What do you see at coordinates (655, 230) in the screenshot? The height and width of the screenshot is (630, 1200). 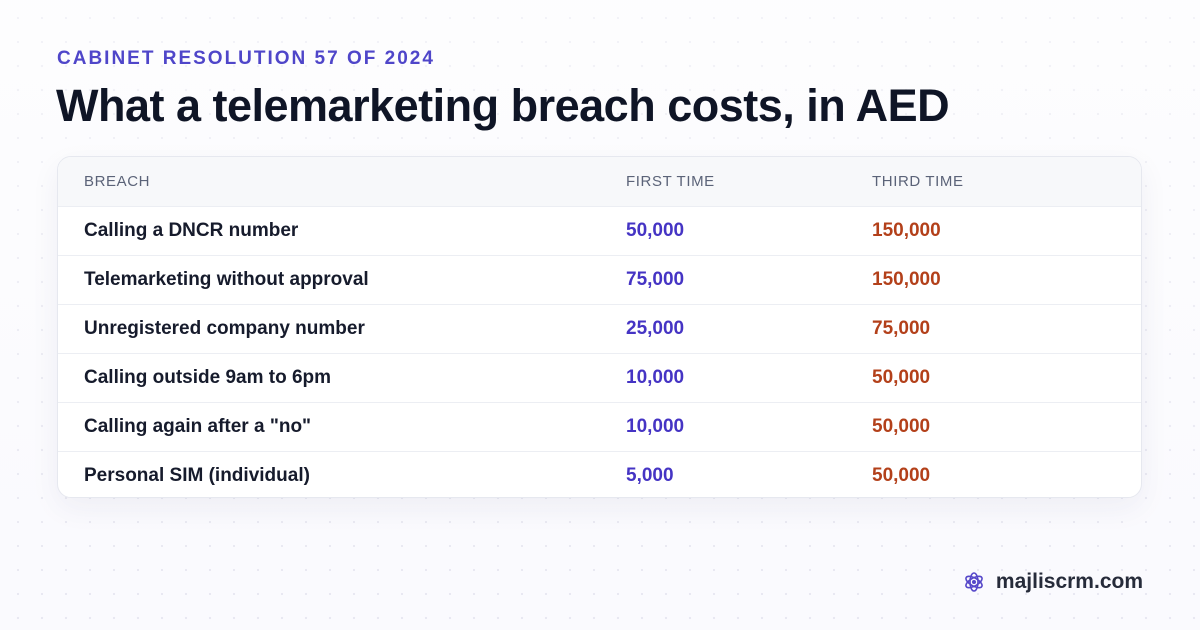 I see `first-time-fine: 50,000` at bounding box center [655, 230].